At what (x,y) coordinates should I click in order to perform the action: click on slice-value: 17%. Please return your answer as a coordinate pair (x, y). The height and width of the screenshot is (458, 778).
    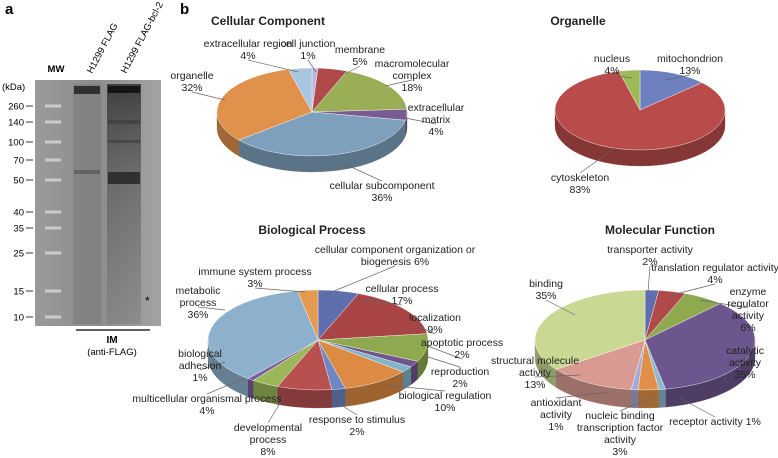
    Looking at the image, I should click on (402, 301).